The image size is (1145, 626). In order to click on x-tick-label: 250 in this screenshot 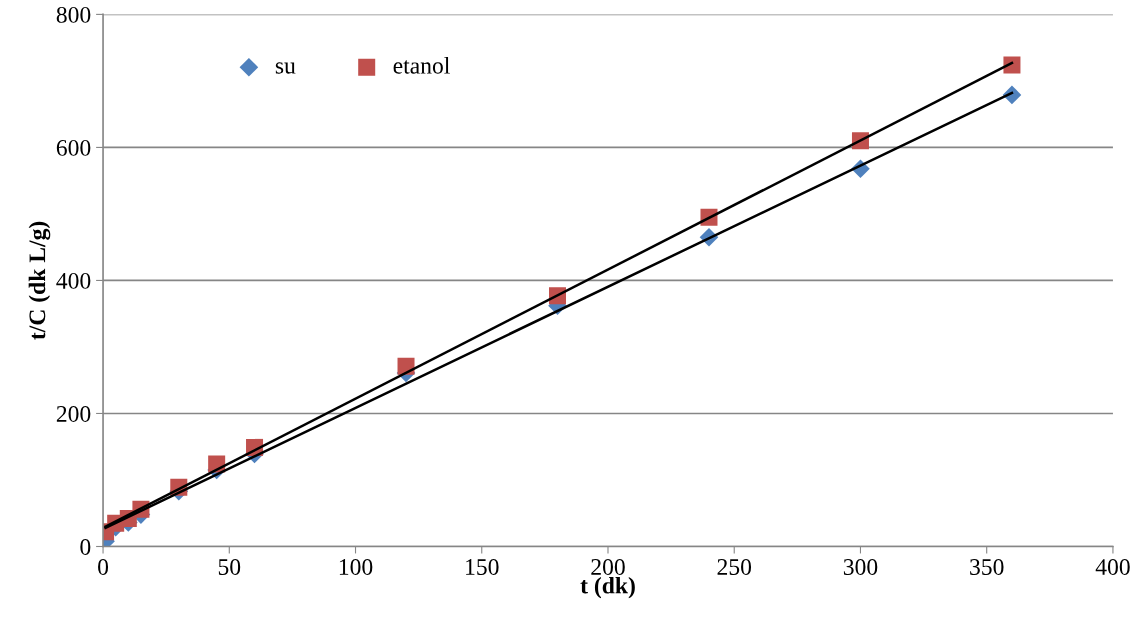, I will do `click(734, 566)`.